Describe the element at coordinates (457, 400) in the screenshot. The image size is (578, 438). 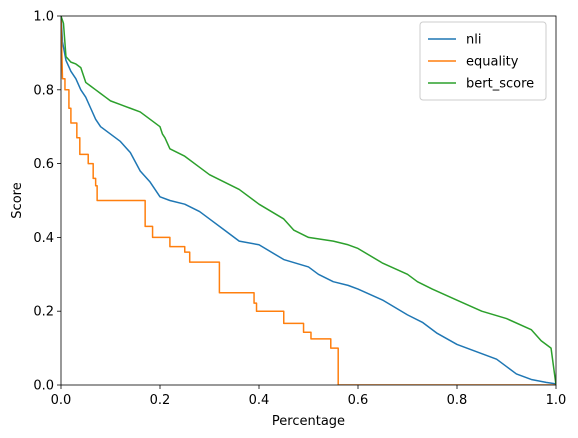
I see `x-tick-label: 0.8` at that location.